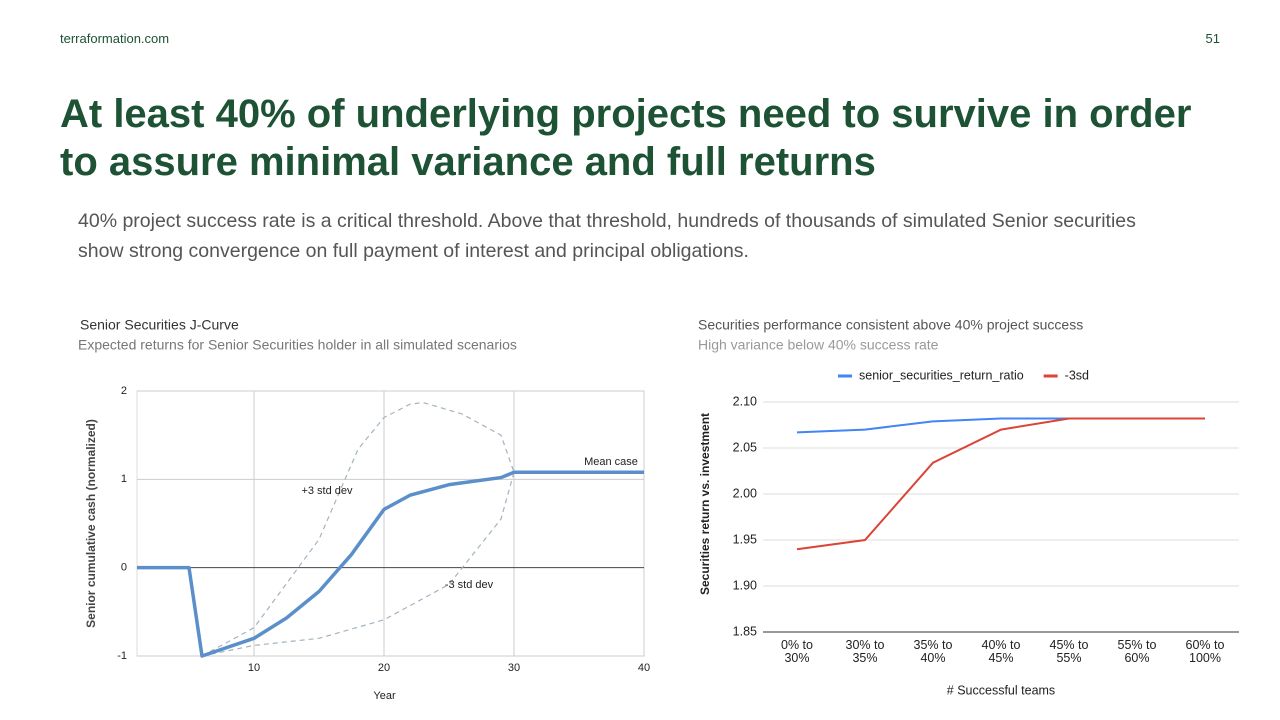 Image resolution: width=1280 pixels, height=720 pixels. What do you see at coordinates (1001, 690) in the screenshot?
I see `x-axis-label: # Successful teams` at bounding box center [1001, 690].